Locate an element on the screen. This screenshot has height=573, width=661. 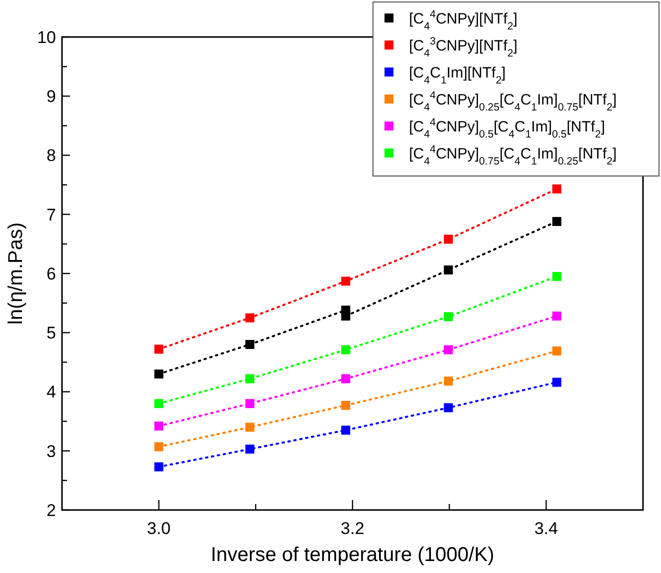
y-axis-title: ln(η/m.Pas) is located at coordinates (16, 273).